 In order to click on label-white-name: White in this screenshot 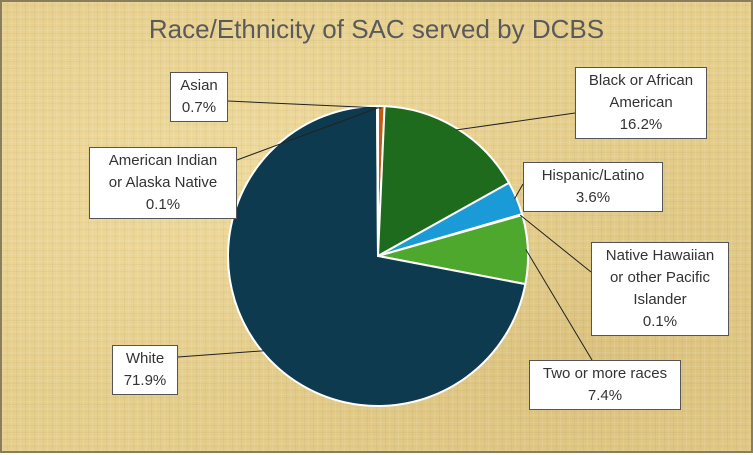, I will do `click(145, 358)`.